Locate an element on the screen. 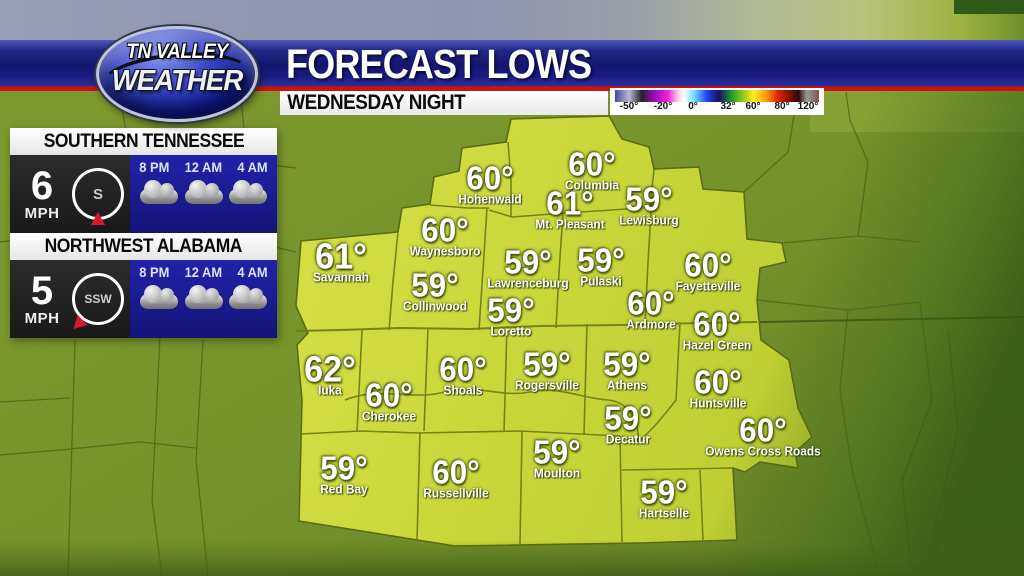 The height and width of the screenshot is (576, 1024). wind-speed: 6 is located at coordinates (42, 185).